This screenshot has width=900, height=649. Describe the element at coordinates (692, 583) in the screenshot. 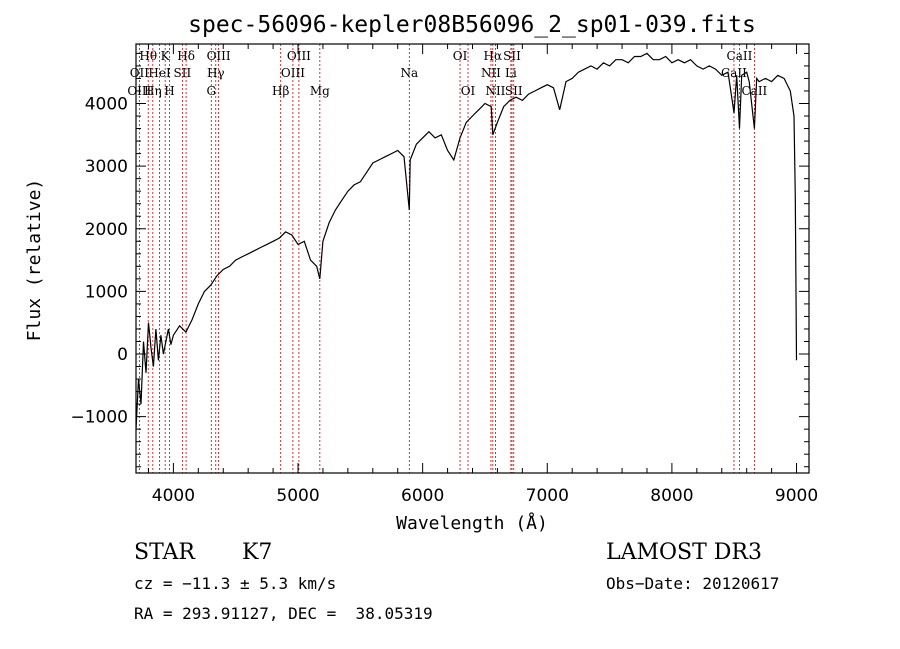

I see `obs-date: Obs−Date: 20120617` at that location.